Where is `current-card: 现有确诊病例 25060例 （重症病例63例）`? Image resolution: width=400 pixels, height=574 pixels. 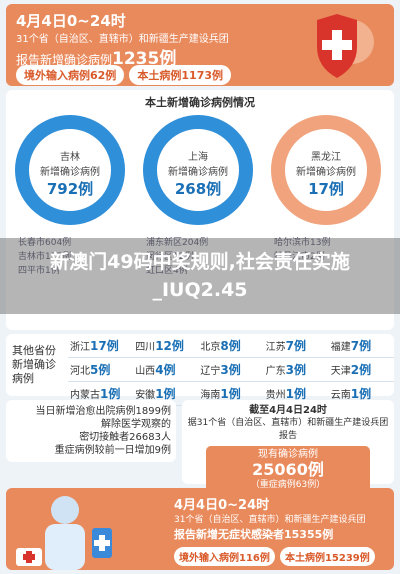 current-card: 现有确诊病例 25060例 （重症病例63例） is located at coordinates (288, 470).